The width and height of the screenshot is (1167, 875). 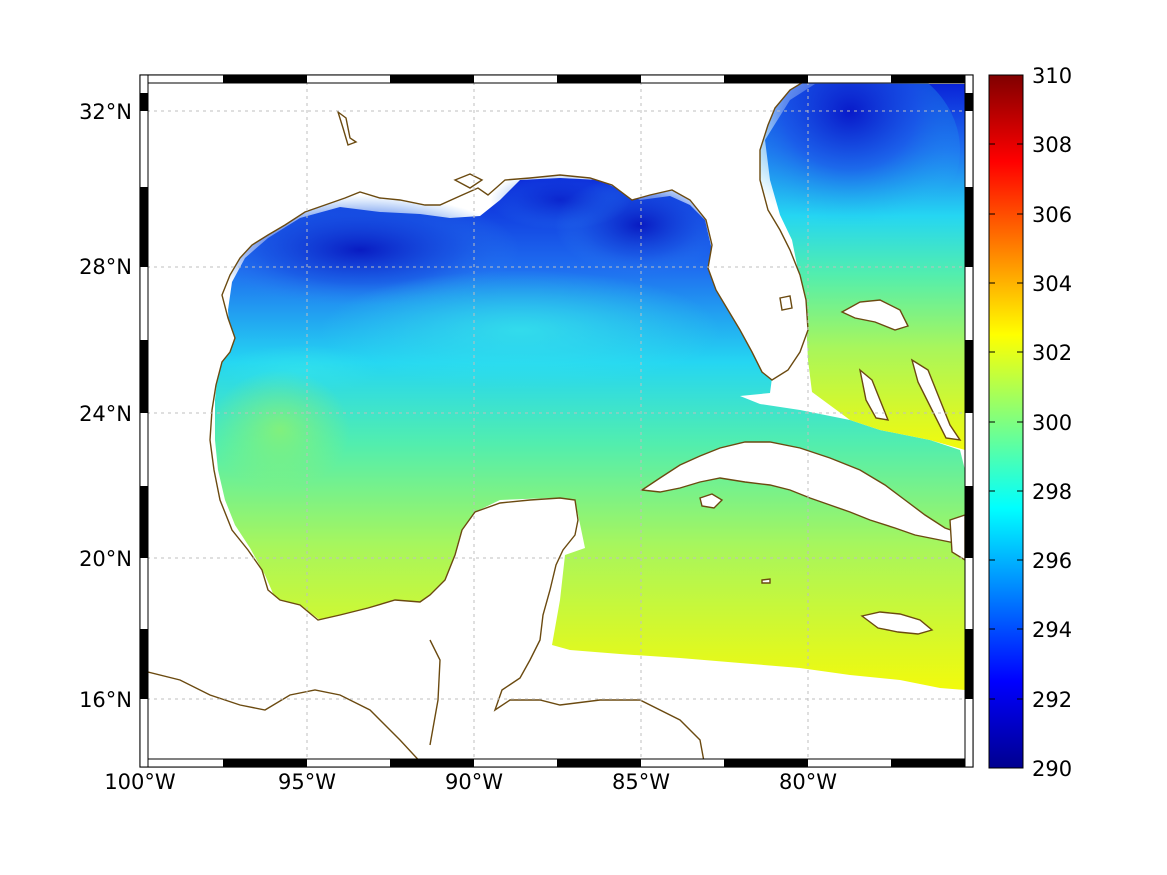 What do you see at coordinates (556, 79) in the screenshot?
I see `frame-top-bar` at bounding box center [556, 79].